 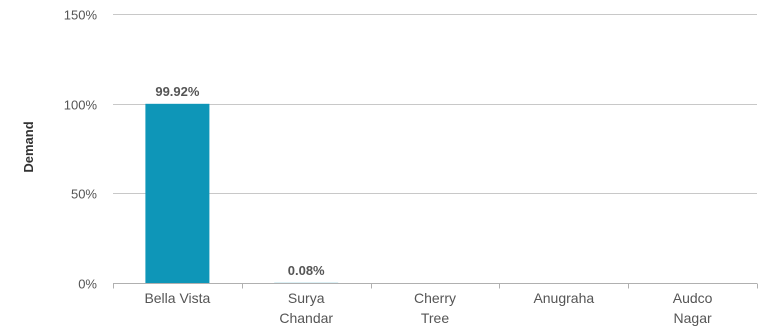 I want to click on y-tick-label: 100%, so click(x=81, y=105).